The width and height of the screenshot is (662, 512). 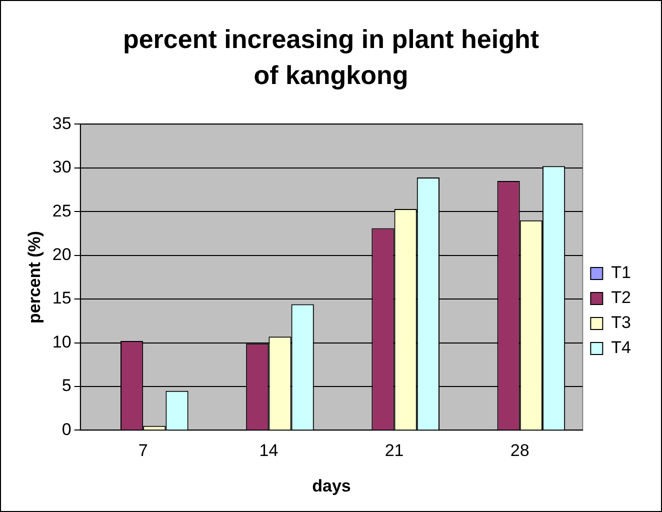 What do you see at coordinates (621, 298) in the screenshot?
I see `legend-label: T2` at bounding box center [621, 298].